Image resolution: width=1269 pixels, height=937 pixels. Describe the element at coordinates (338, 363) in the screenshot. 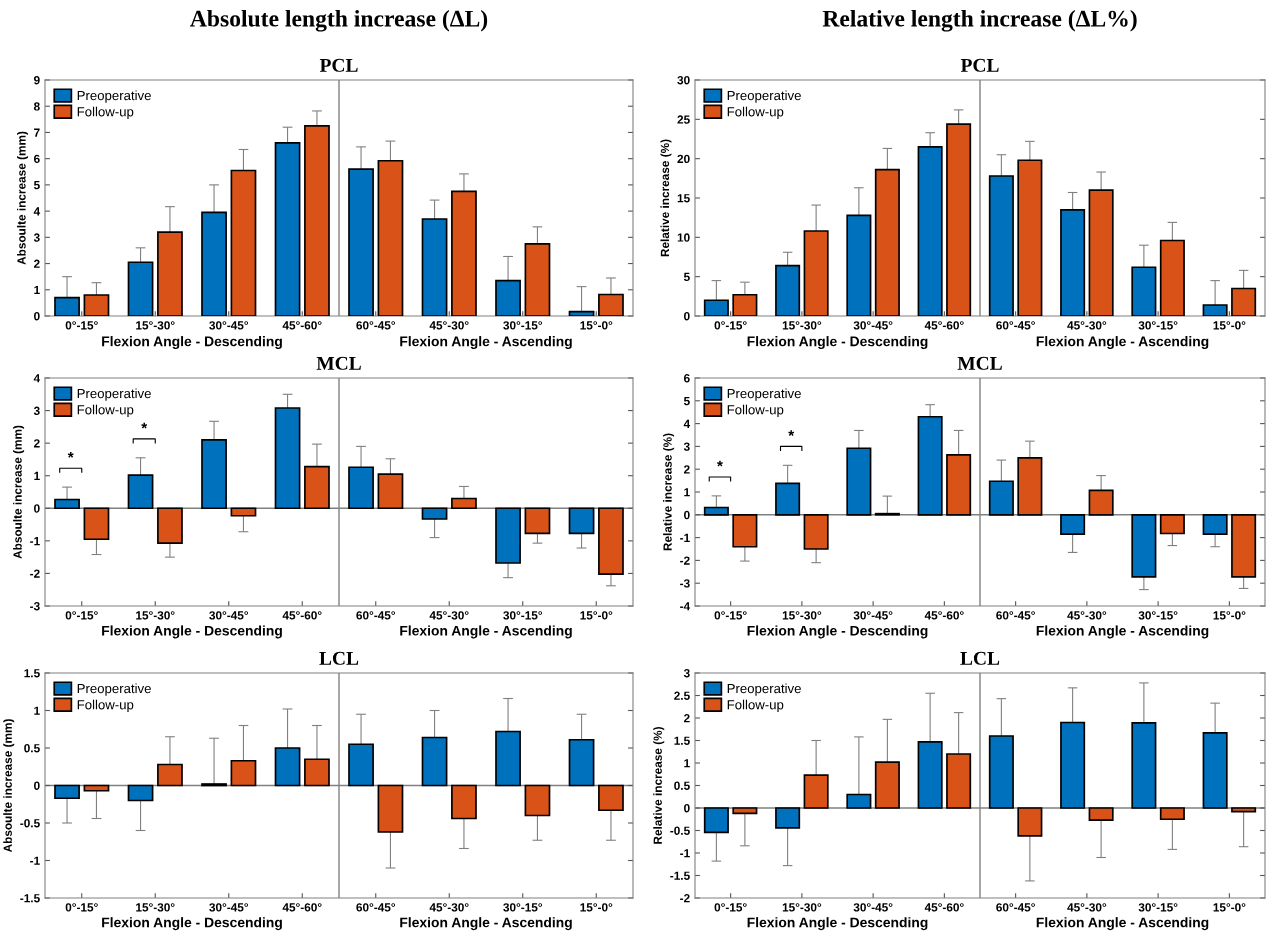

I see `chart-title: MCL` at that location.